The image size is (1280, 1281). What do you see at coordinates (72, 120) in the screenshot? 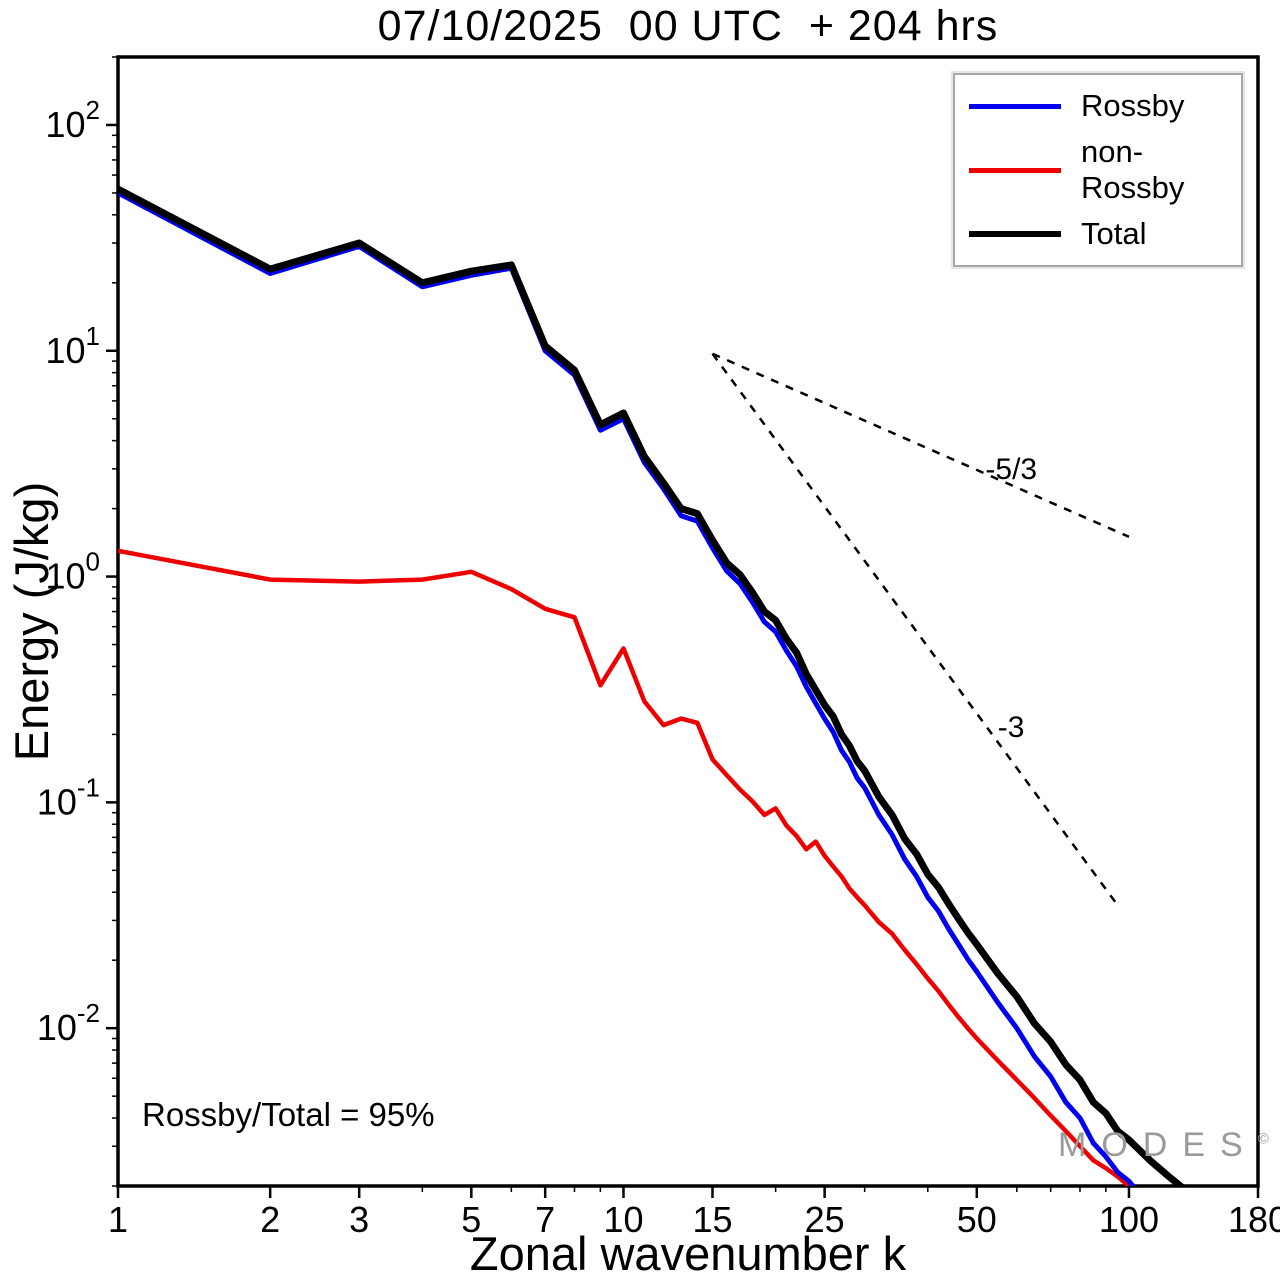
I see `y-tick-label: 10²` at bounding box center [72, 120].